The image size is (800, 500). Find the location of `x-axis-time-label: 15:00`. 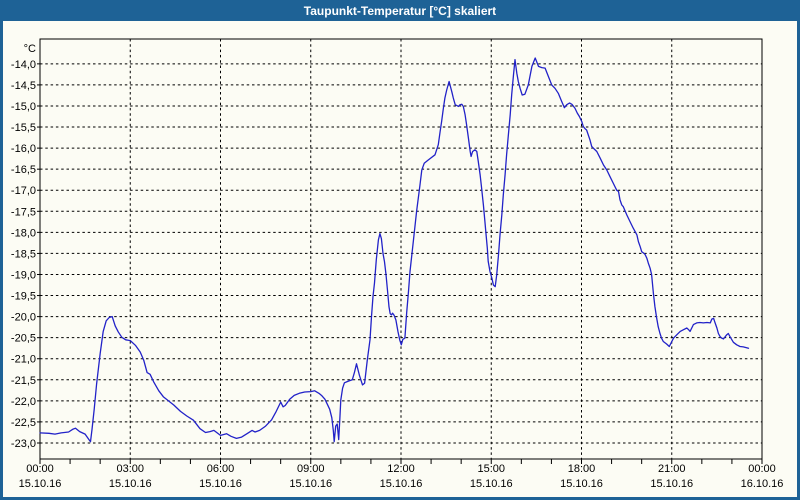

x-axis-time-label: 15:00 is located at coordinates (491, 469).